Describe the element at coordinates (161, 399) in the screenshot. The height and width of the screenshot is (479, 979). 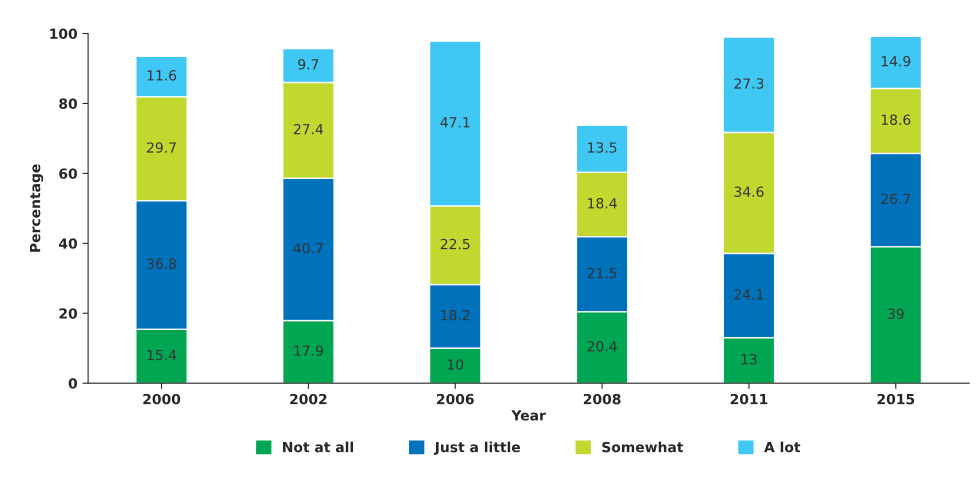
I see `x-tick-label: 2000` at that location.